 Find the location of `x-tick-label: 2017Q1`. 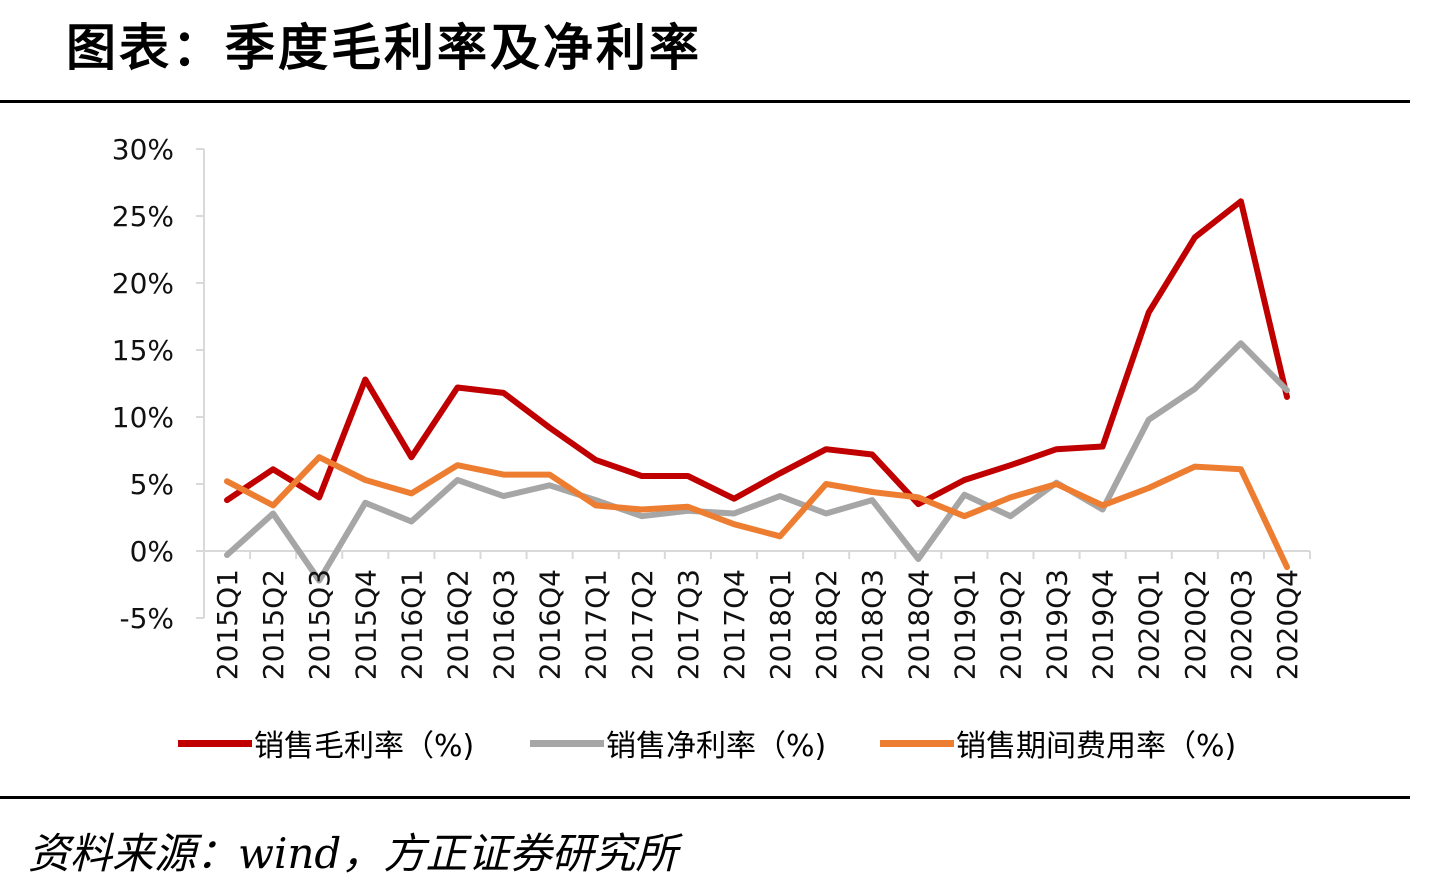

x-tick-label: 2017Q1 is located at coordinates (596, 624).